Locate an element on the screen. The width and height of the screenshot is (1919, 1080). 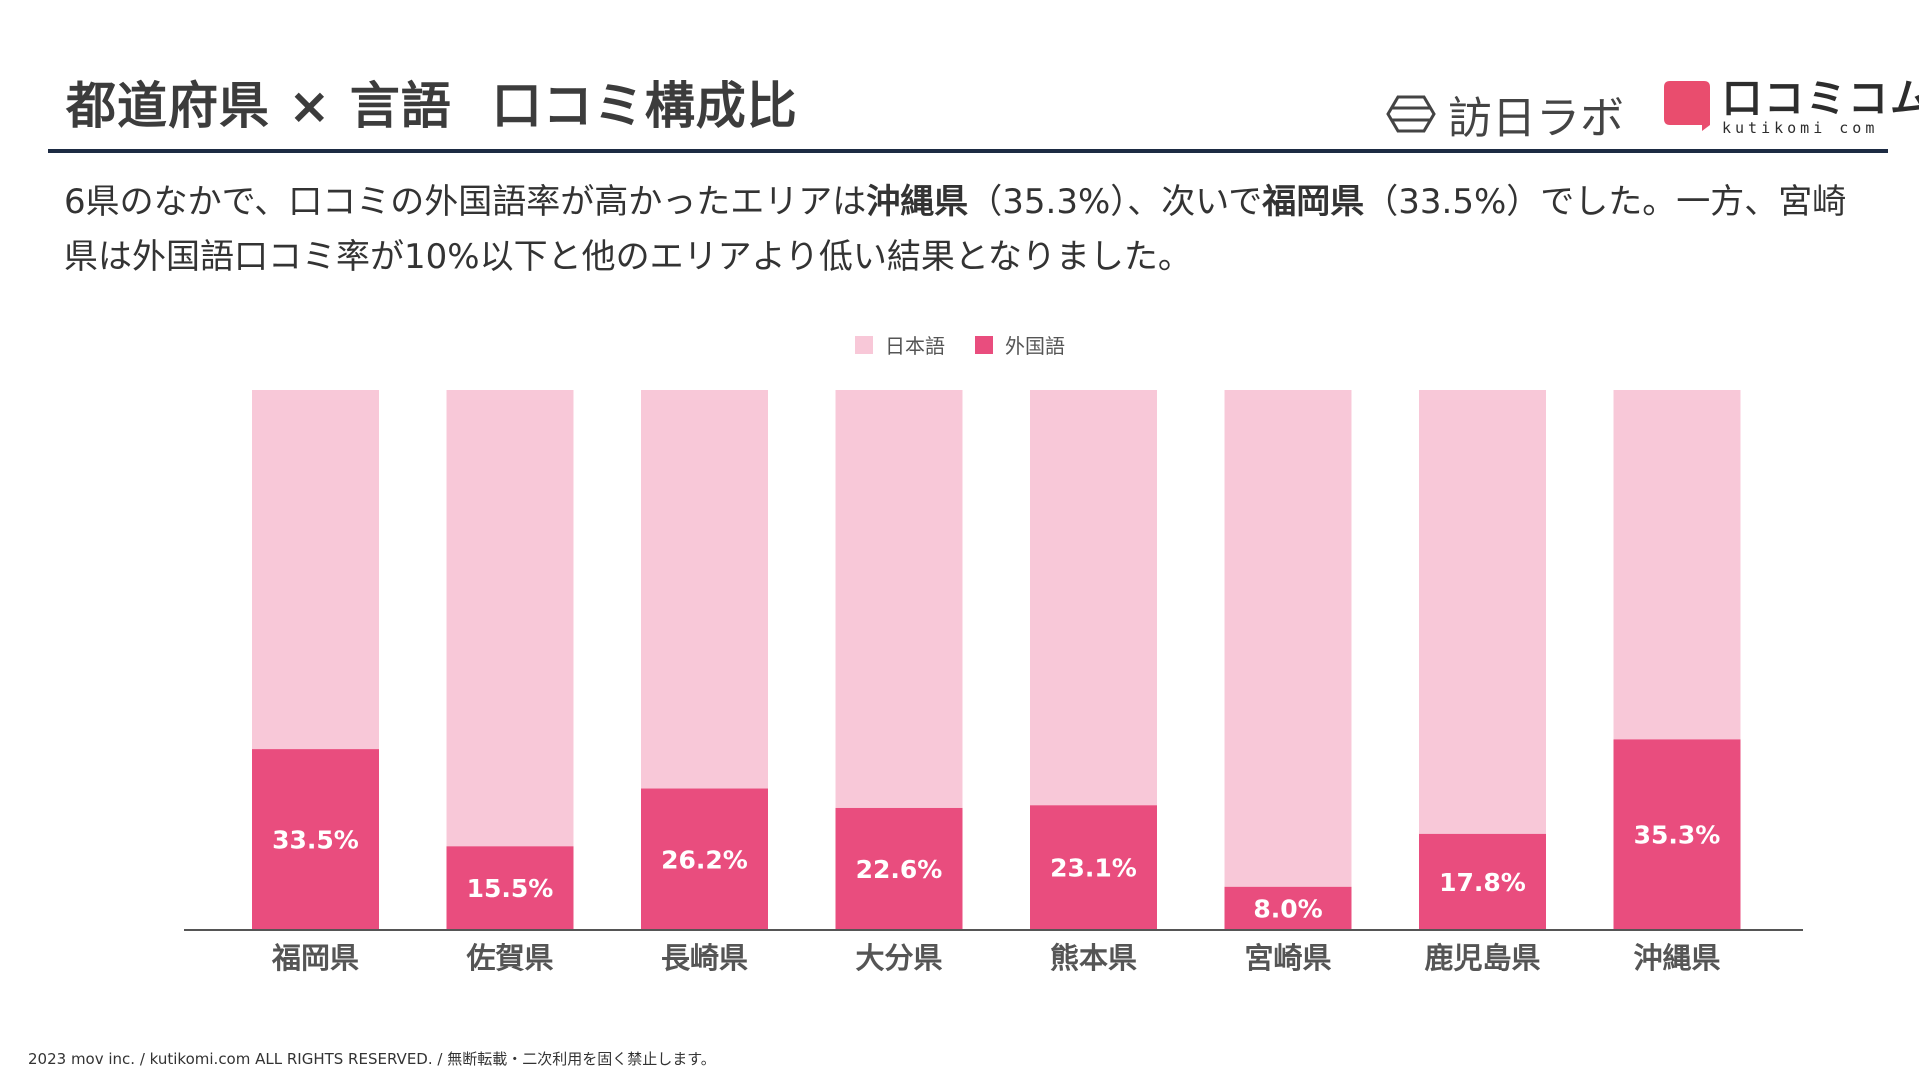
category-label: 長崎県 is located at coordinates (704, 958).